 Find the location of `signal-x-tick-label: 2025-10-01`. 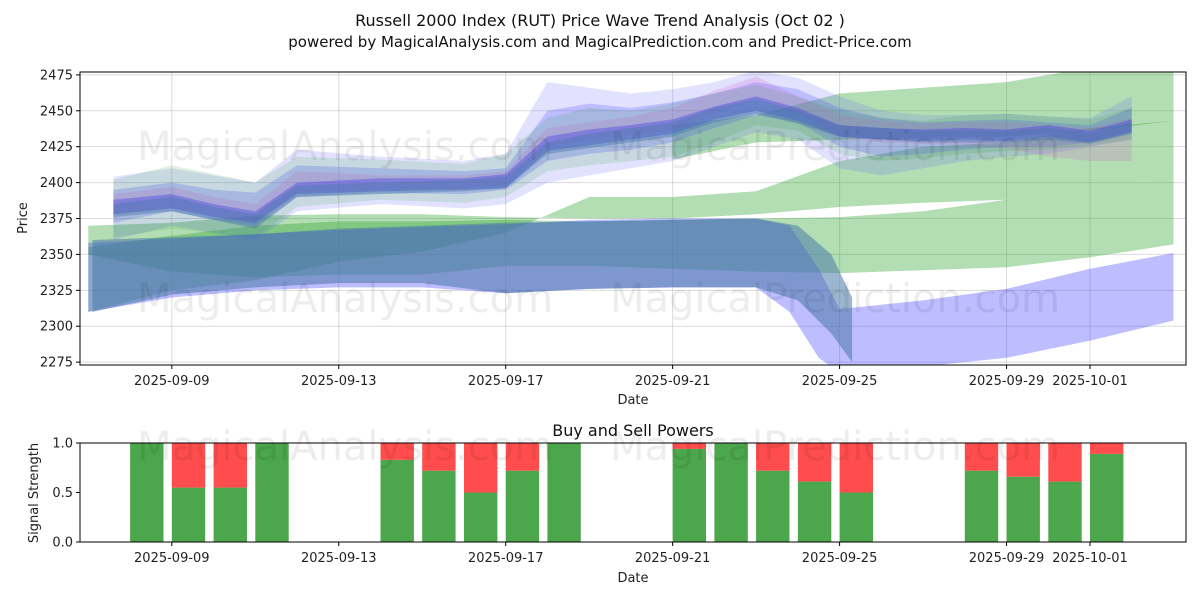

signal-x-tick-label: 2025-10-01 is located at coordinates (1090, 558).